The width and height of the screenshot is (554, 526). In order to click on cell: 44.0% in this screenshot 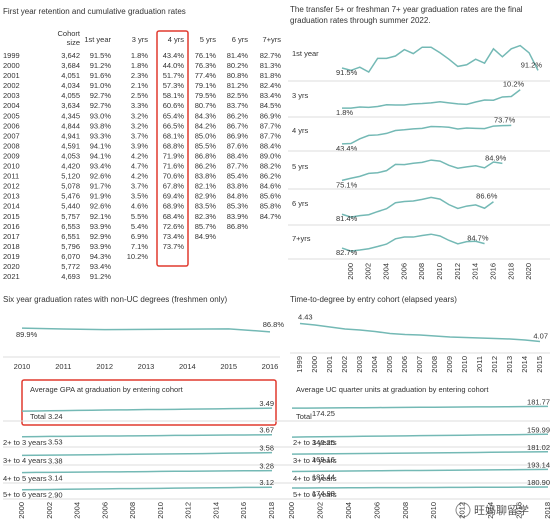, I will do `click(174, 65)`.